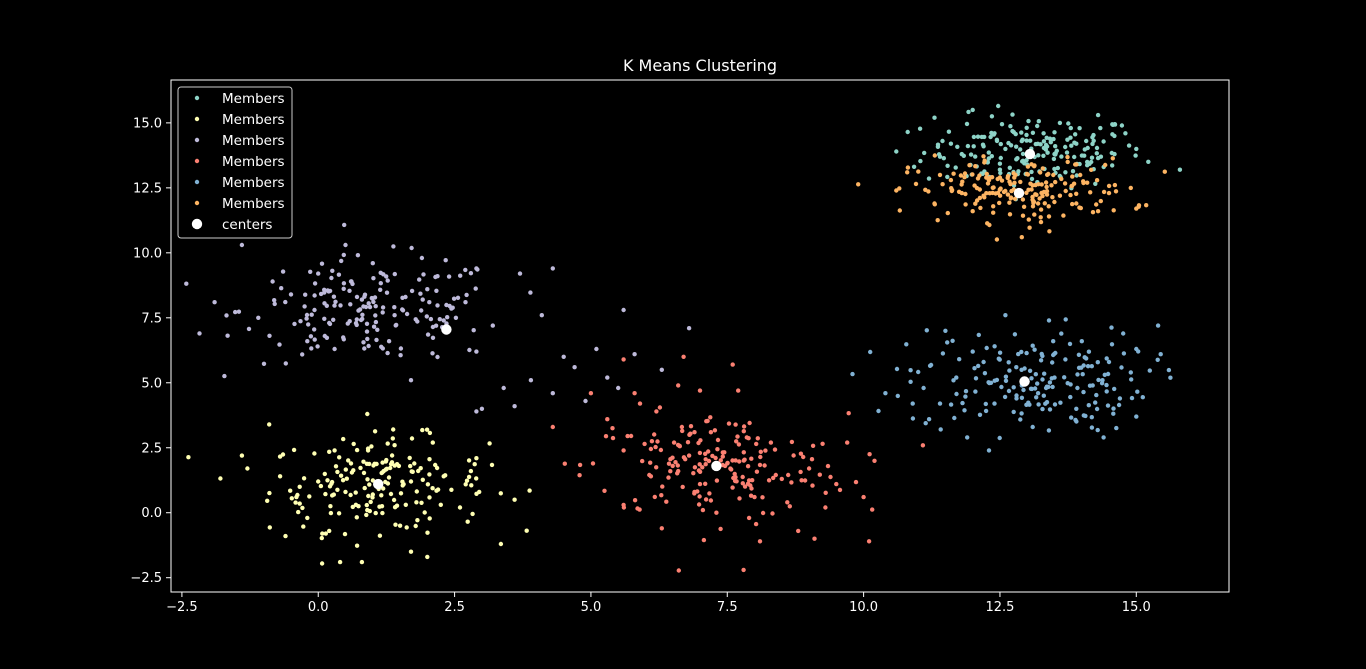 The image size is (1366, 669). I want to click on y-tick-label: 12.5, so click(147, 188).